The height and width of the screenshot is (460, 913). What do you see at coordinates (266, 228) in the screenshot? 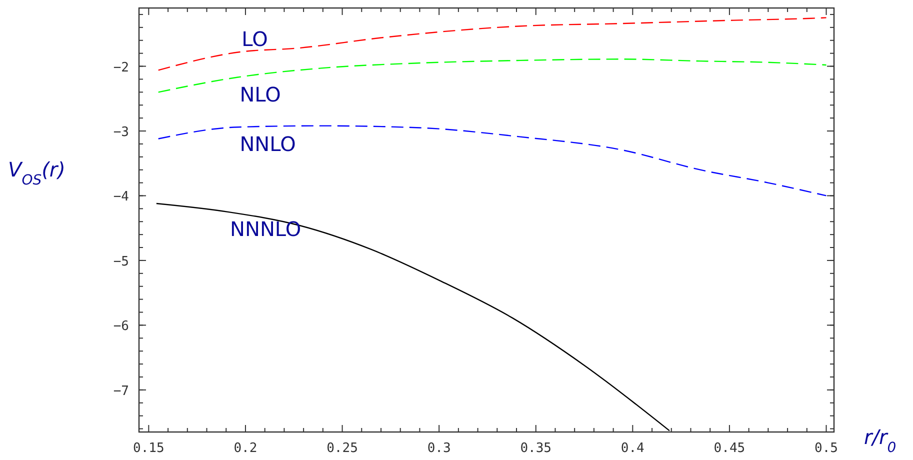
I see `series-label: NNNLO` at bounding box center [266, 228].